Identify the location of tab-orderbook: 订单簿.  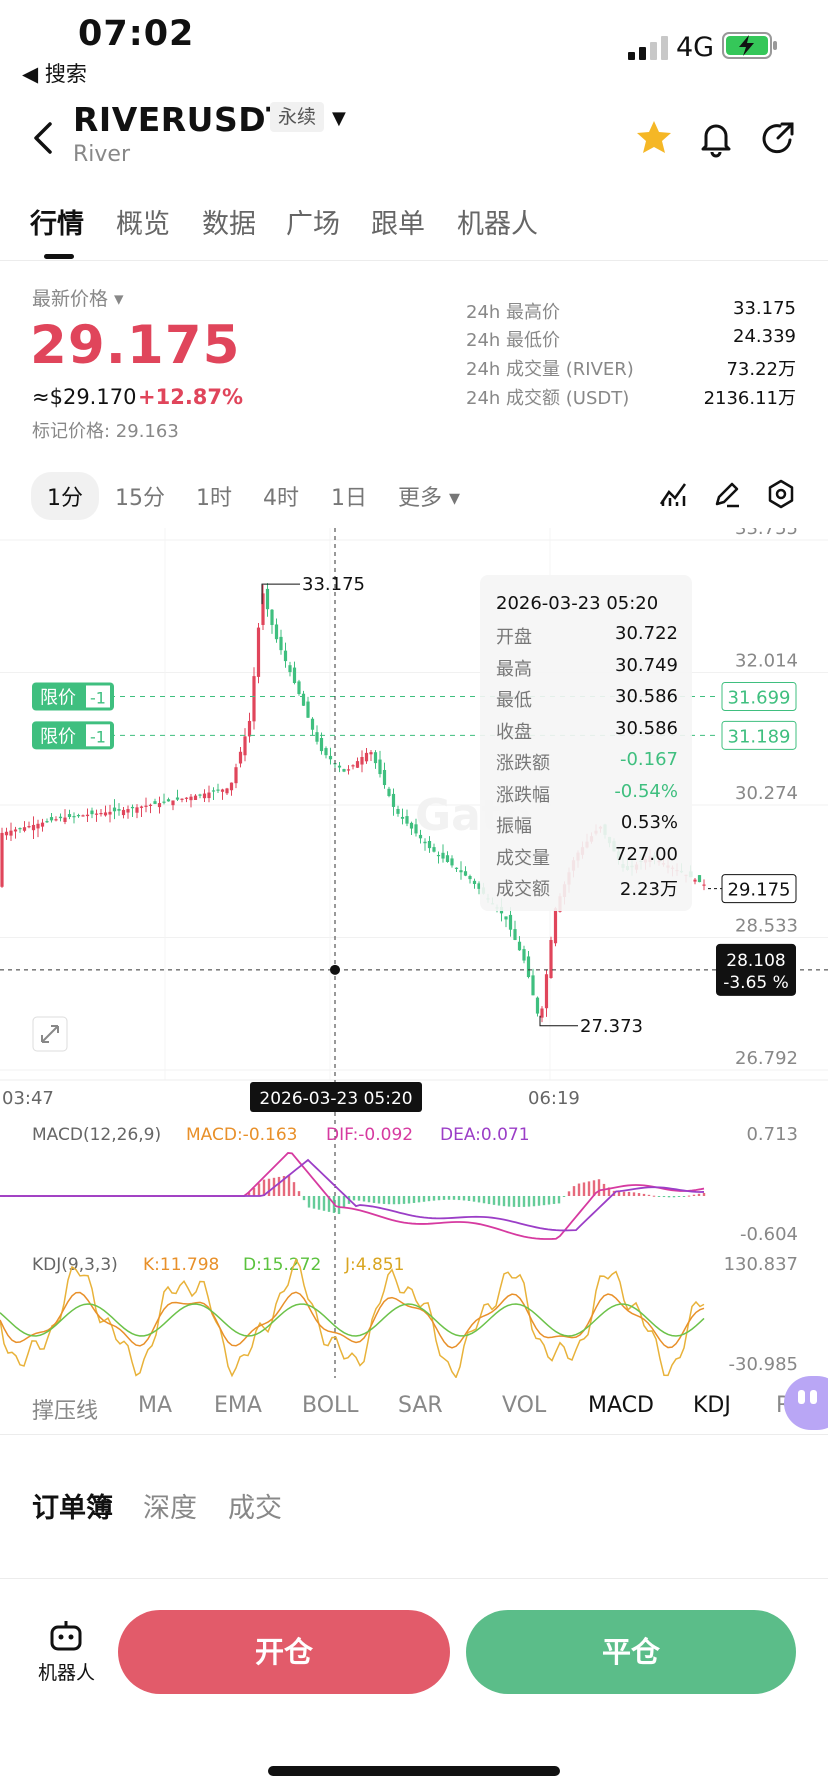
(72, 1508).